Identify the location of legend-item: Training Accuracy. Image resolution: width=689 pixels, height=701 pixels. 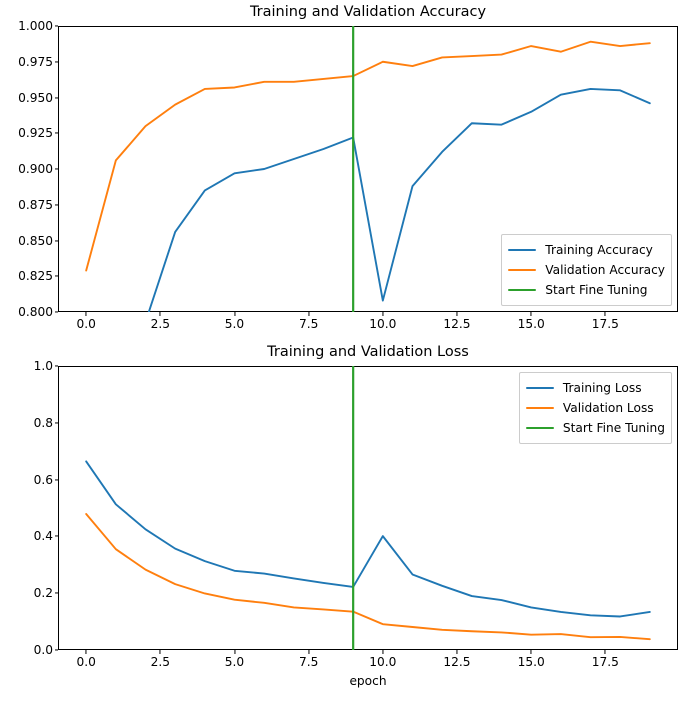
(586, 250).